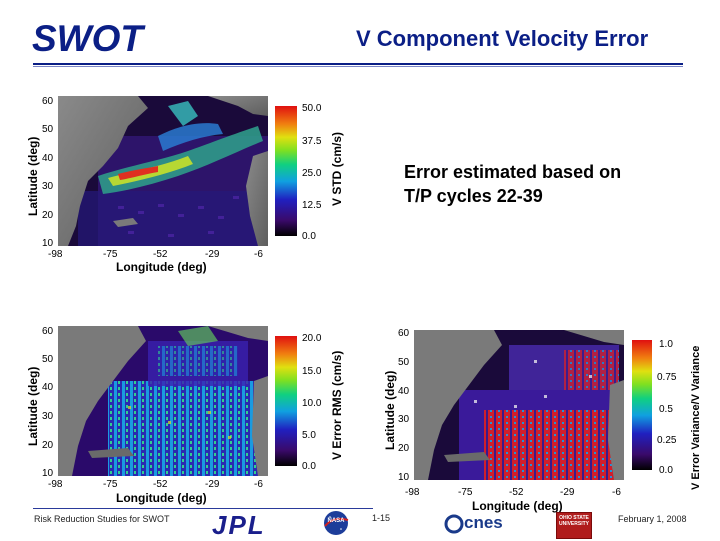  I want to click on v-error-rms-map, so click(163, 401).